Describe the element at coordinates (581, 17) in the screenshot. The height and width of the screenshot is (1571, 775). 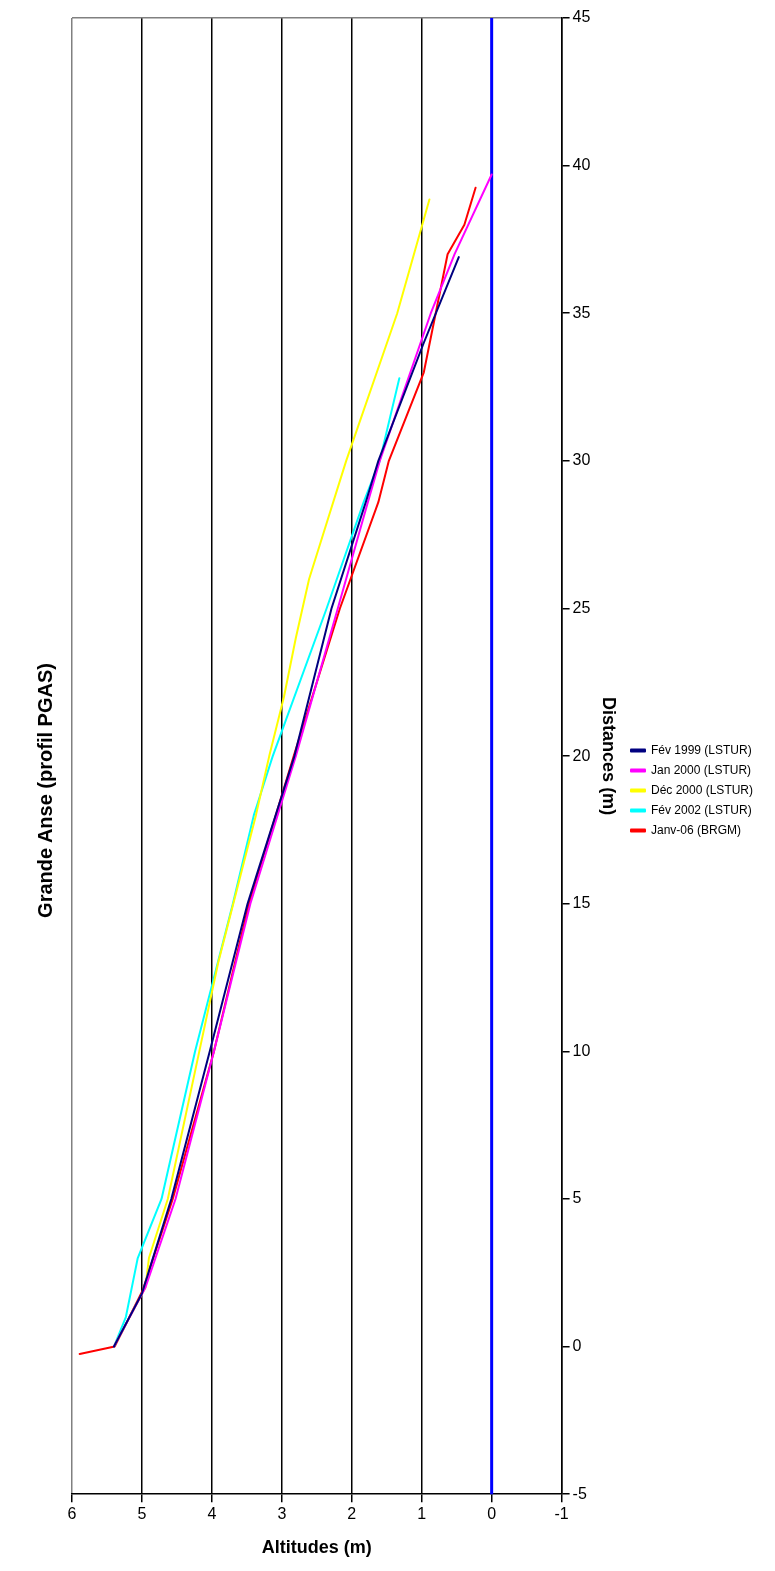
I see `y-tick-label: 45` at that location.